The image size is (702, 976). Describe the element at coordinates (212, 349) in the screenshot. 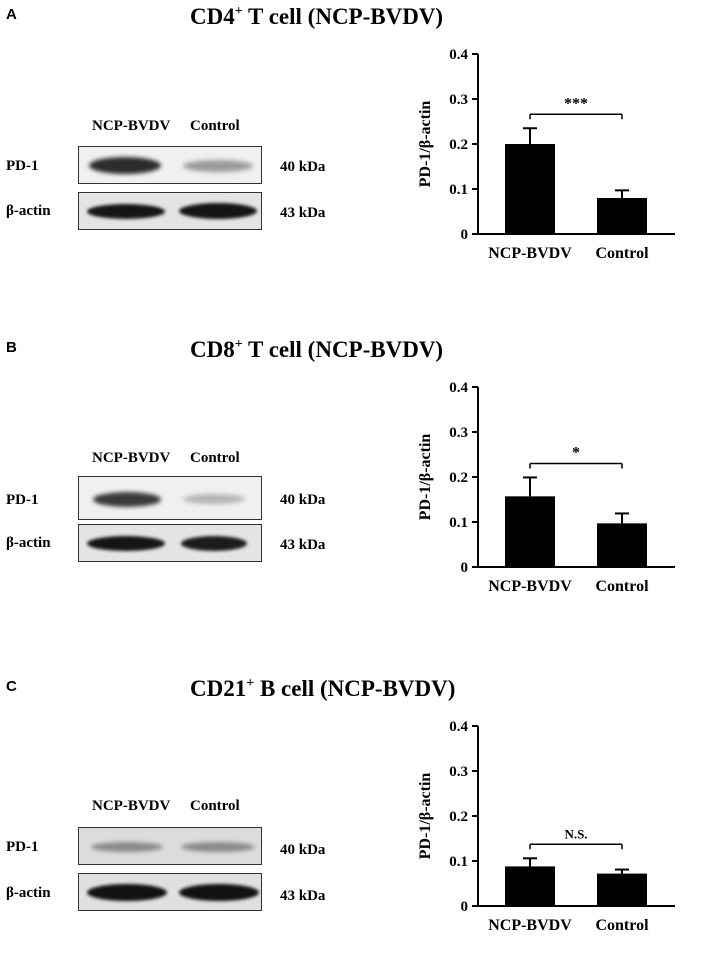

I see `title-cell: CD8` at that location.